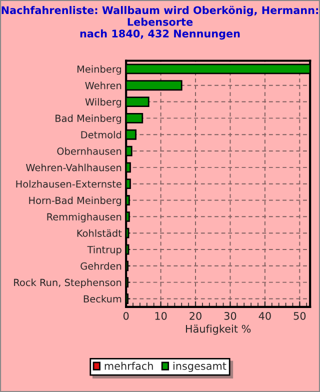 Image resolution: width=320 pixels, height=392 pixels. I want to click on legend-label: mehrfach, so click(128, 366).